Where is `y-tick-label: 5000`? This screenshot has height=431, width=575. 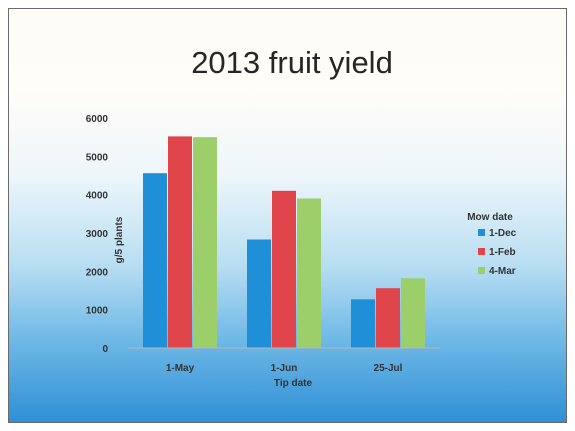 y-tick-label: 5000 is located at coordinates (97, 157).